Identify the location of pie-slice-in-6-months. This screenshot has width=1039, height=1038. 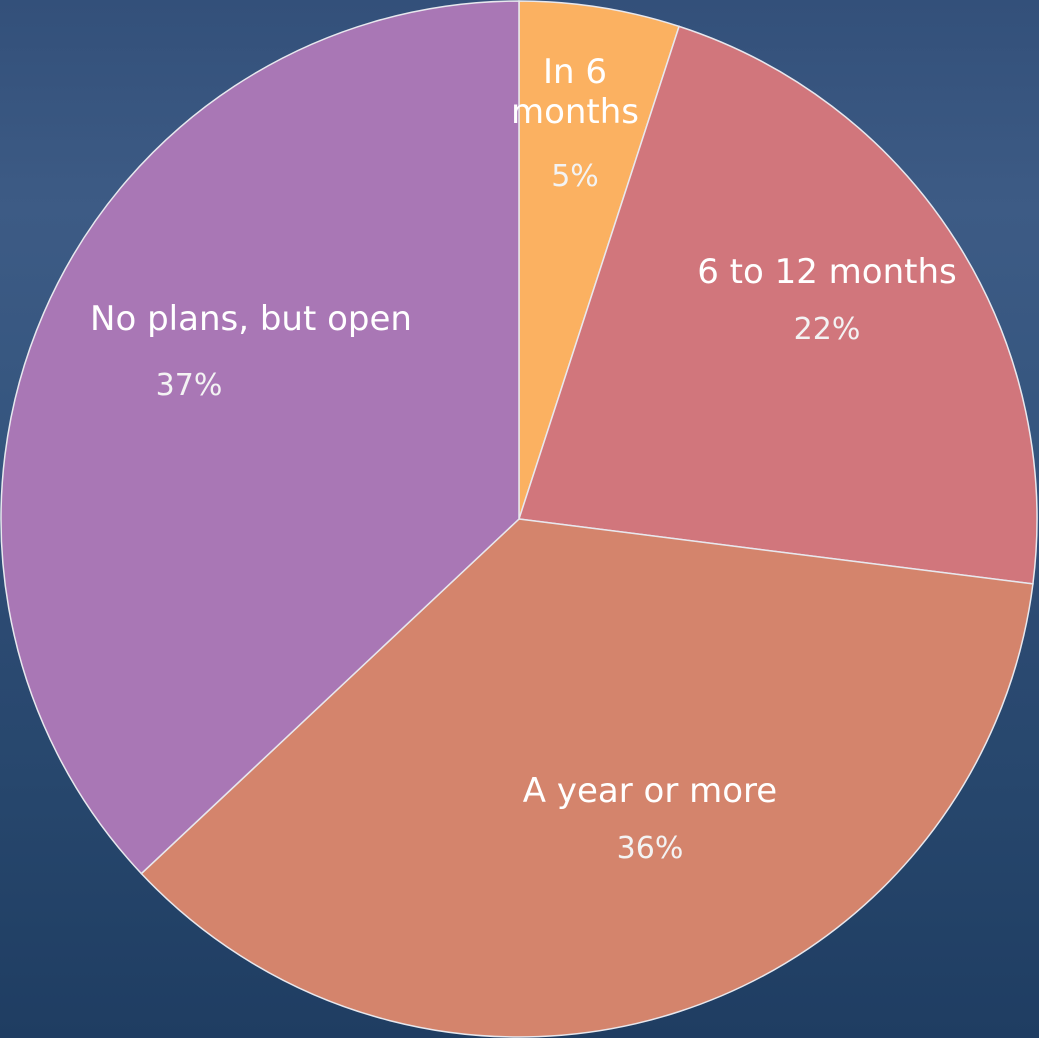
(599, 260).